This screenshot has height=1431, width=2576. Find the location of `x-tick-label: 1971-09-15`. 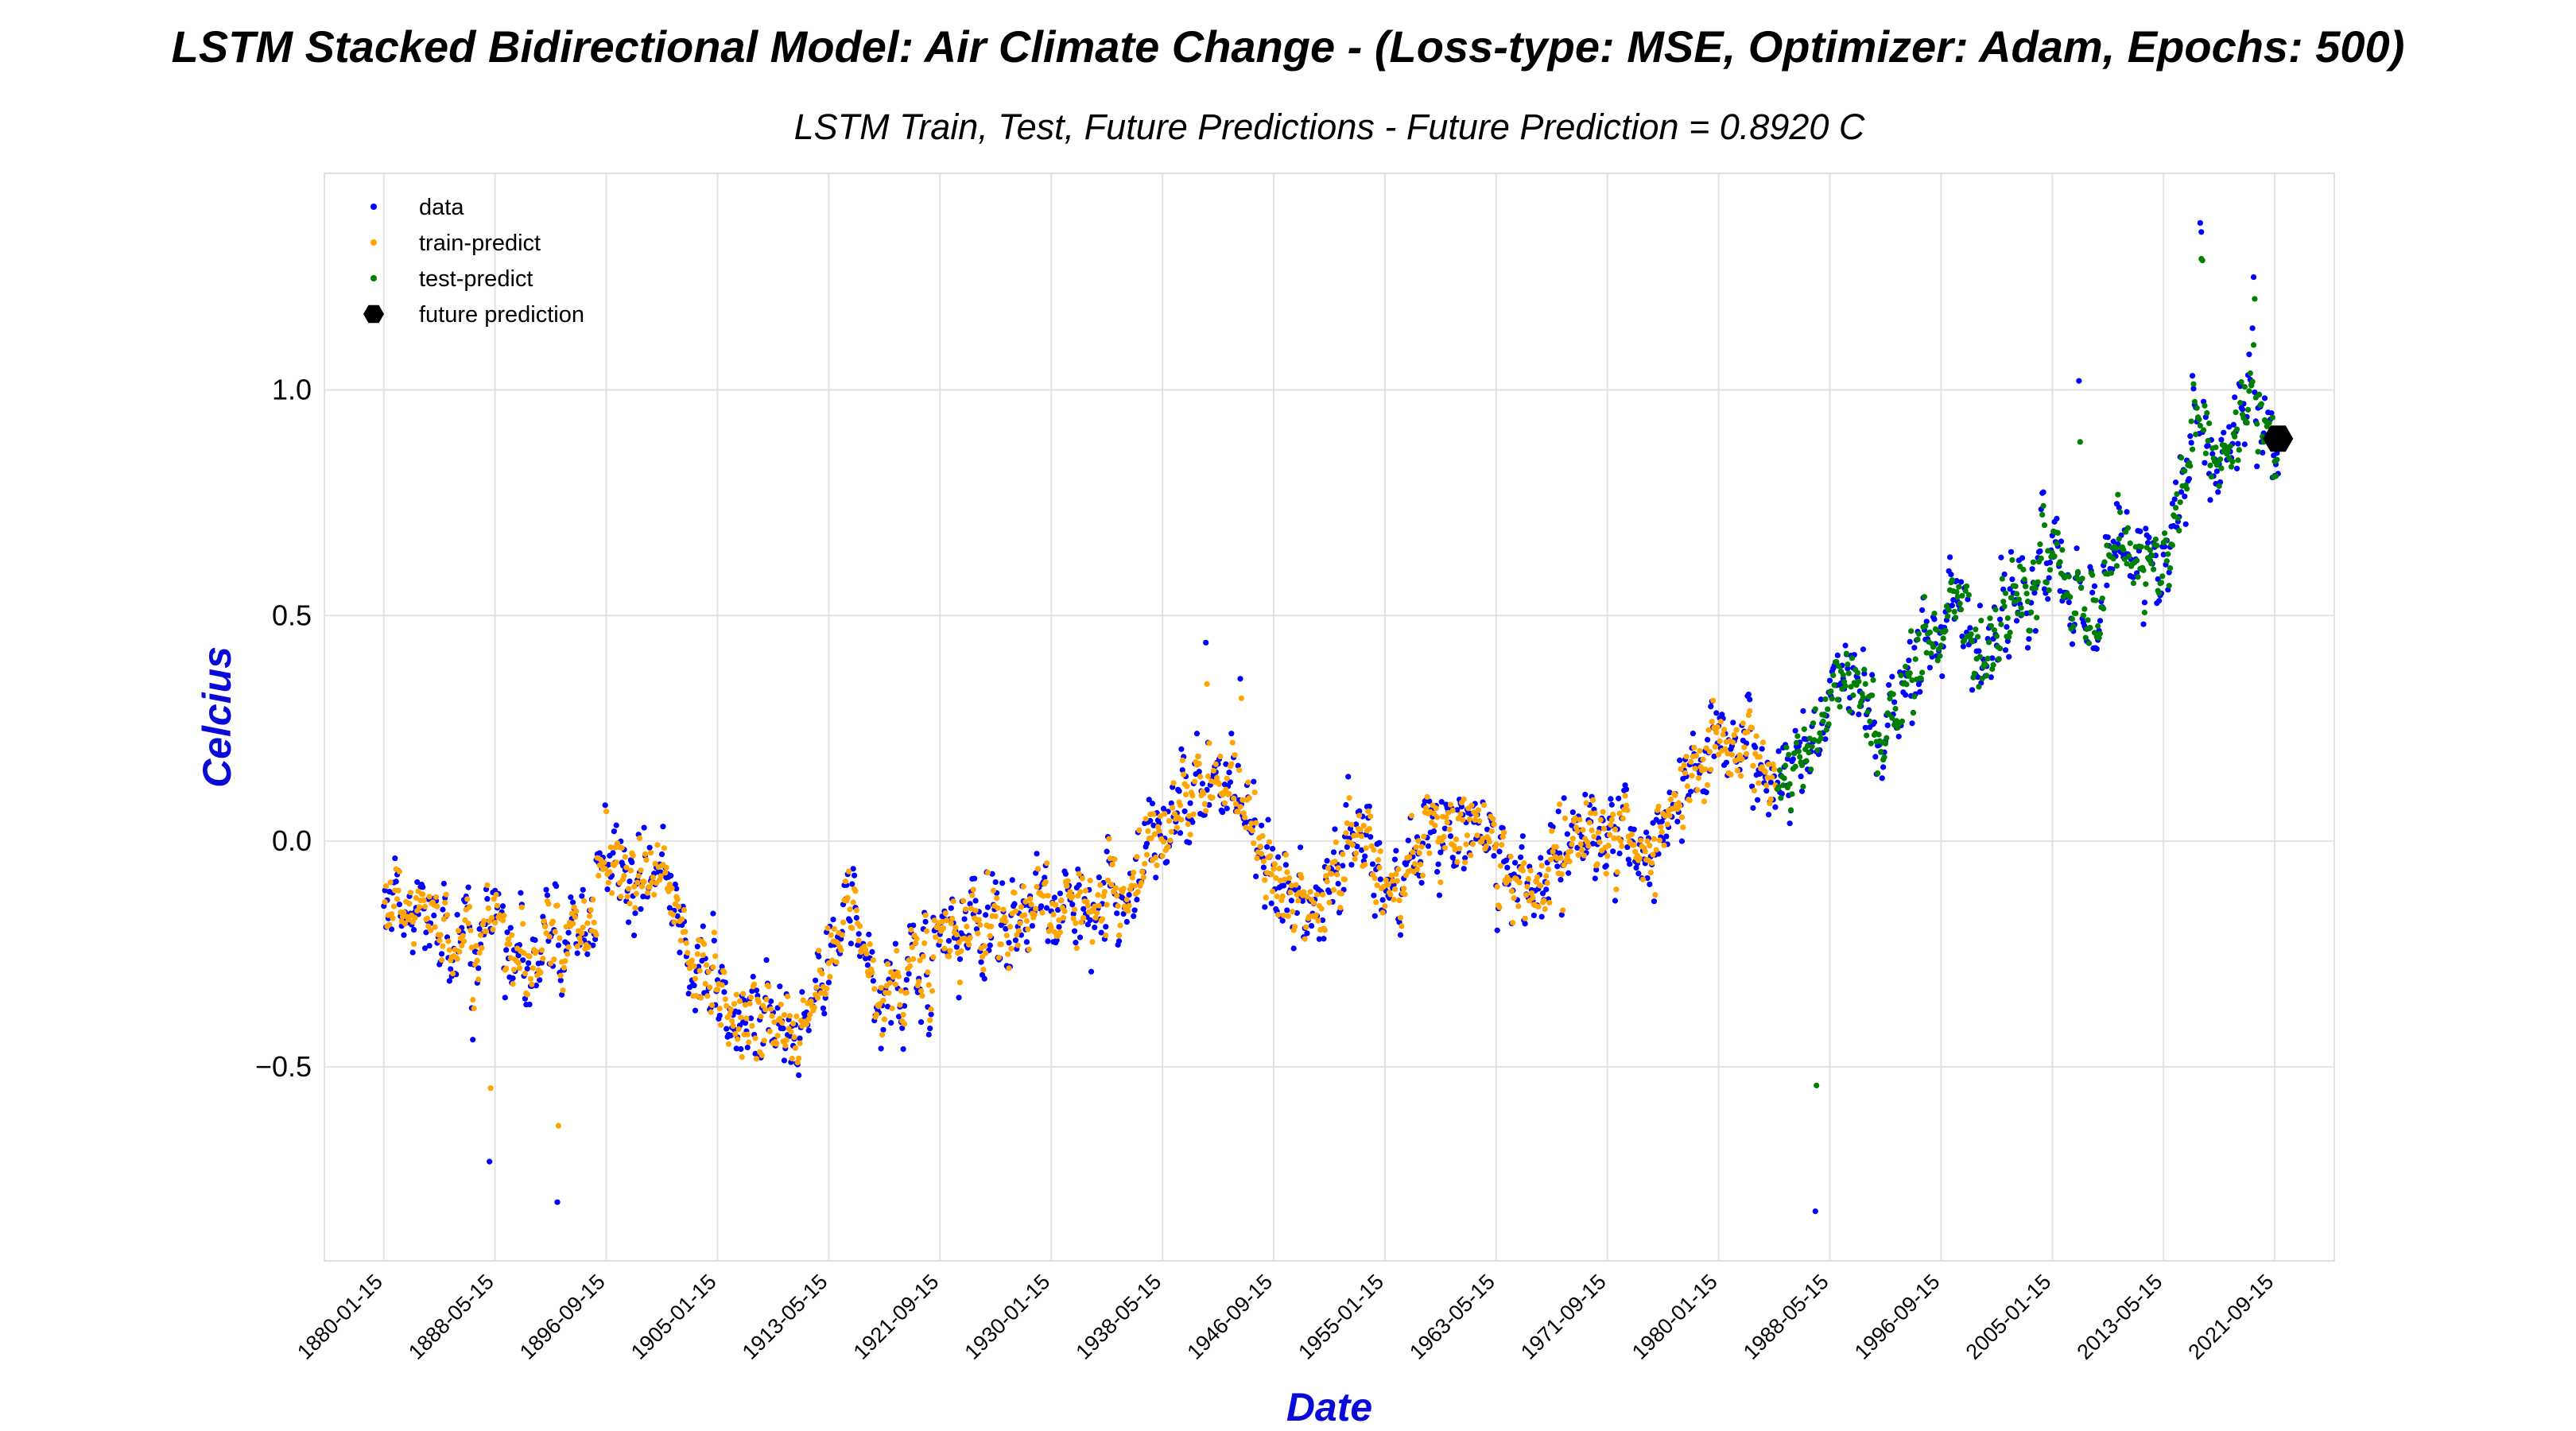

x-tick-label: 1971-09-15 is located at coordinates (1564, 1317).